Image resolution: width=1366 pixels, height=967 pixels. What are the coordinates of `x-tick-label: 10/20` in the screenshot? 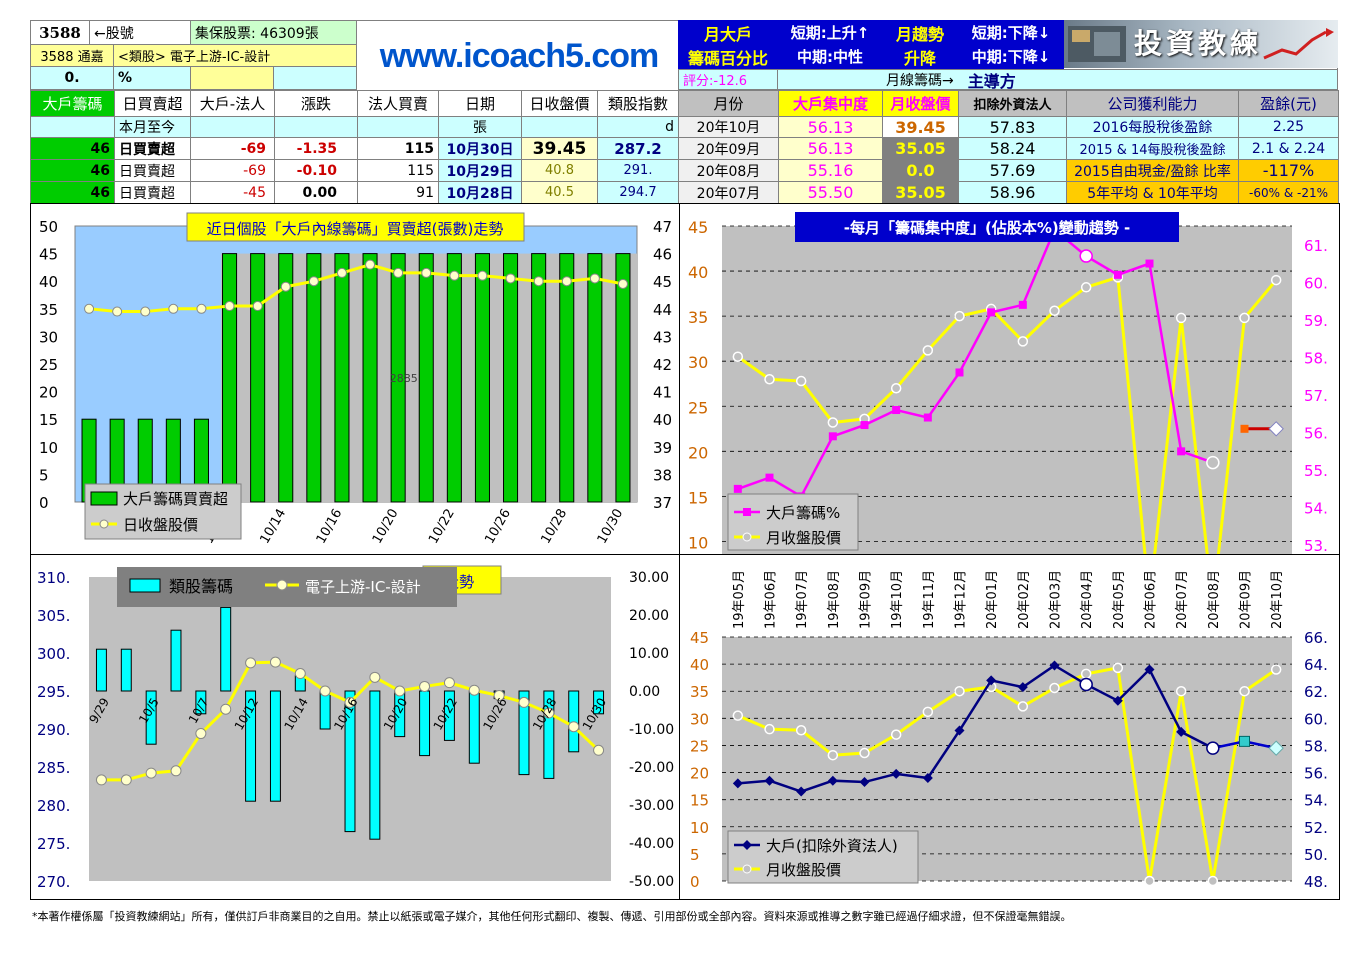 It's located at (386, 527).